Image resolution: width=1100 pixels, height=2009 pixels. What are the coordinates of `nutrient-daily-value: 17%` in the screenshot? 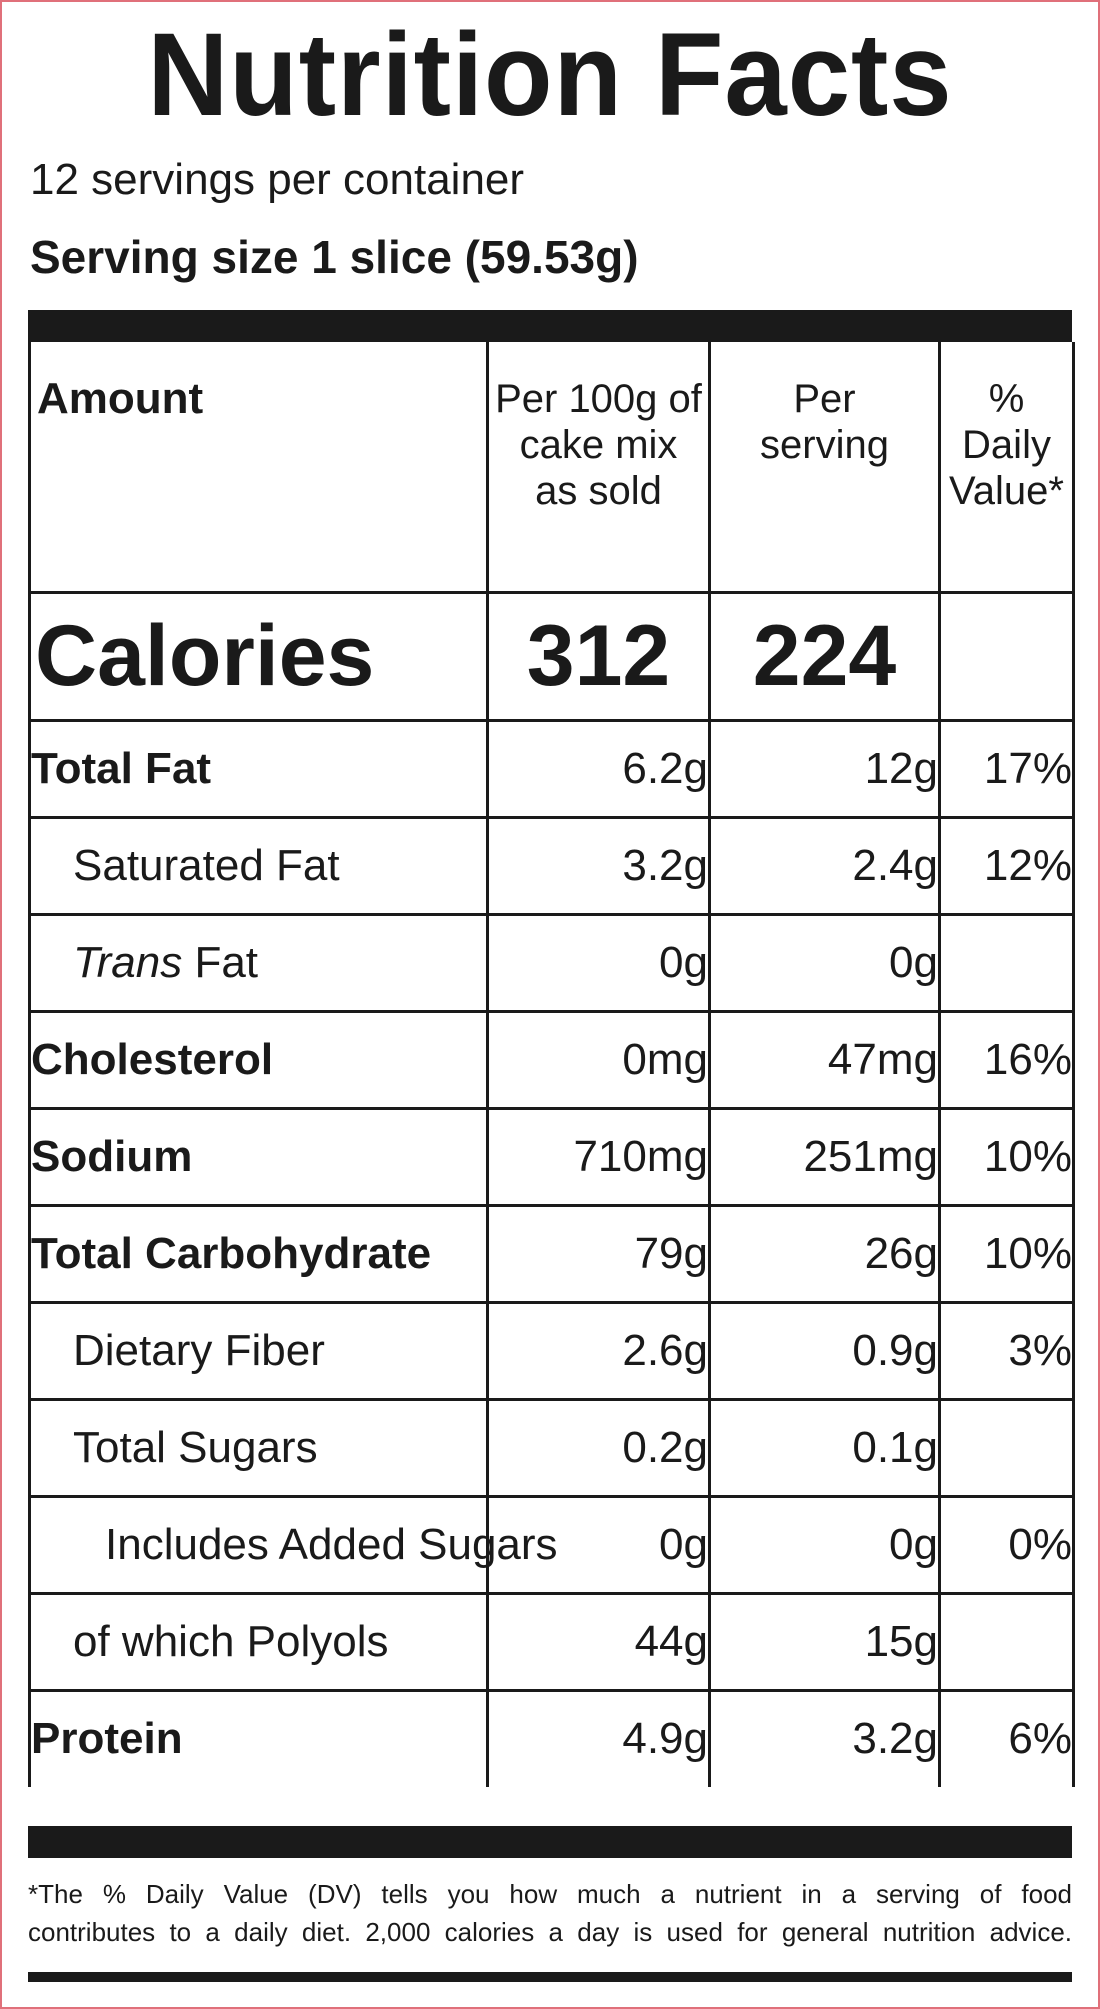 It's located at (1006, 767).